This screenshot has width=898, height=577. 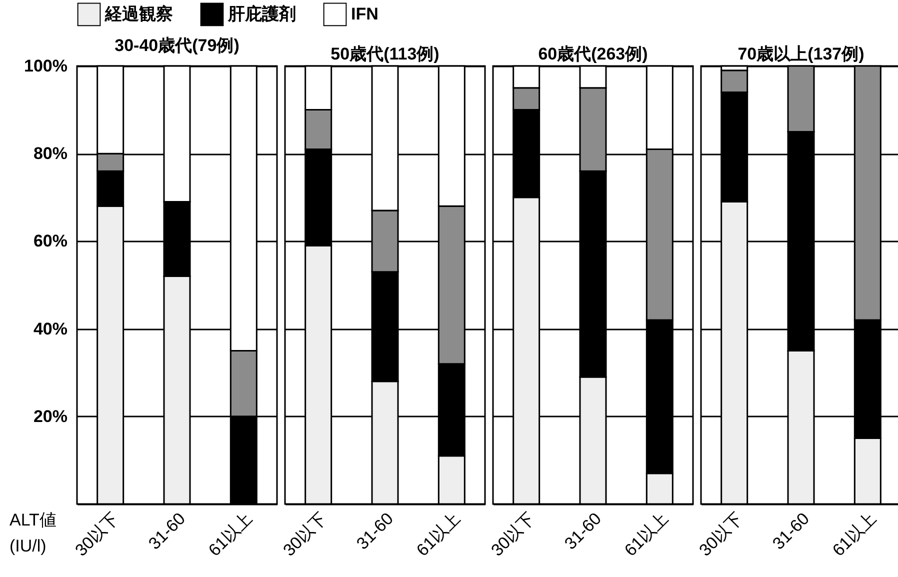 What do you see at coordinates (385, 54) in the screenshot?
I see `chart-title: 50歳代(113例)` at bounding box center [385, 54].